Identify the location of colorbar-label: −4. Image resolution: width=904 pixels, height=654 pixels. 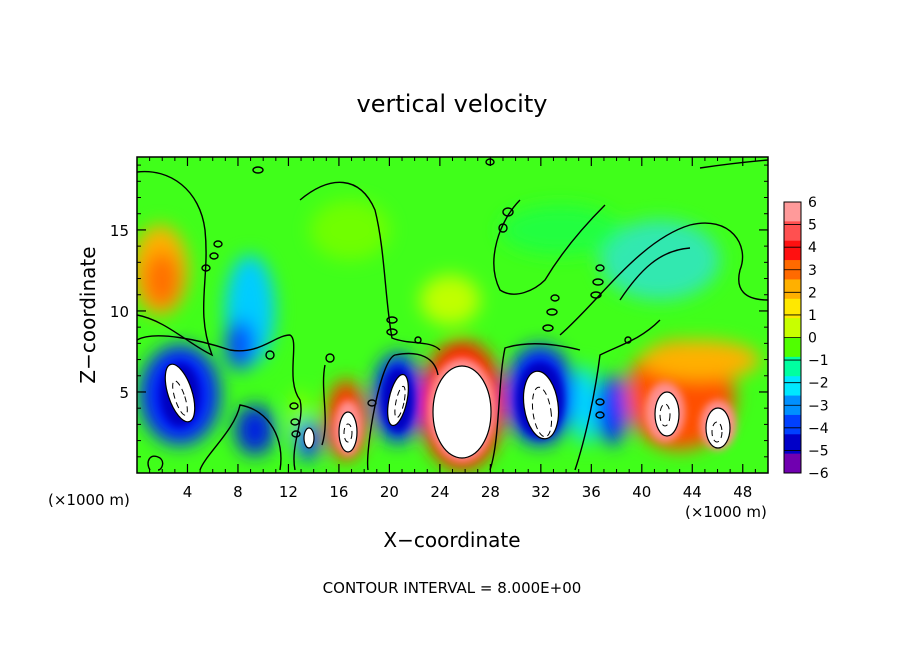
(818, 429).